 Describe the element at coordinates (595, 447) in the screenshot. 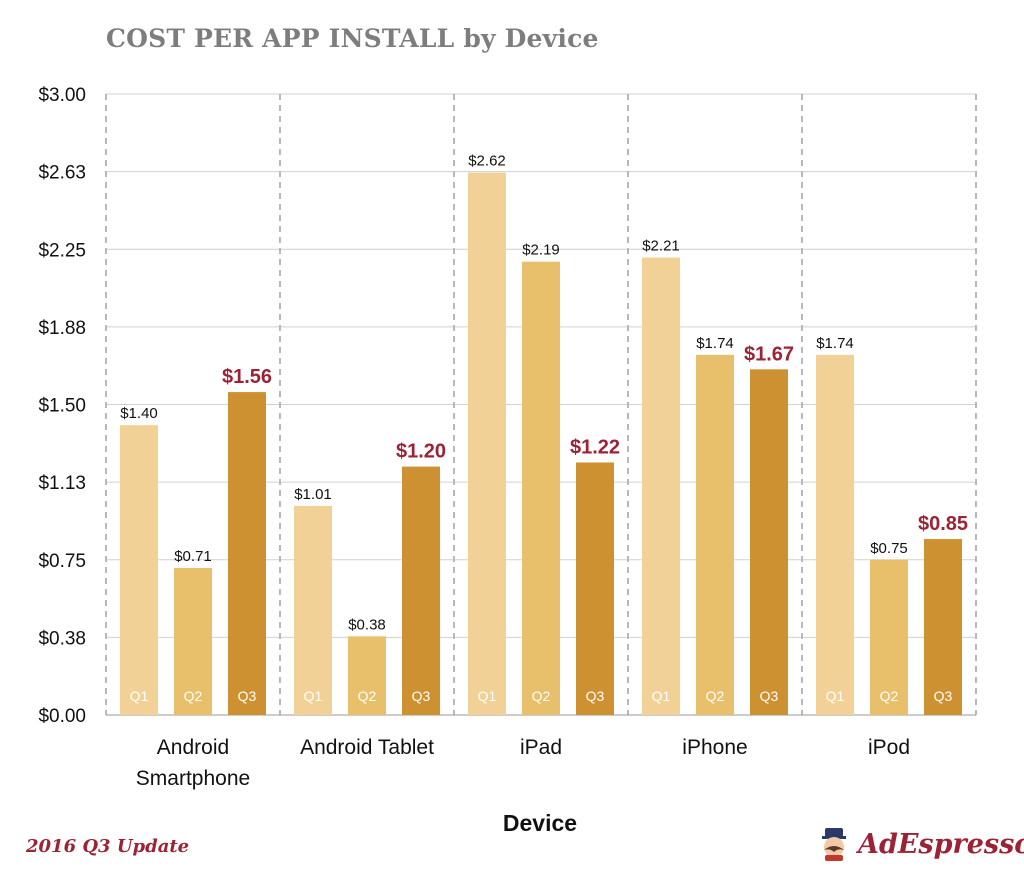

I see `data-label: $1.22` at that location.